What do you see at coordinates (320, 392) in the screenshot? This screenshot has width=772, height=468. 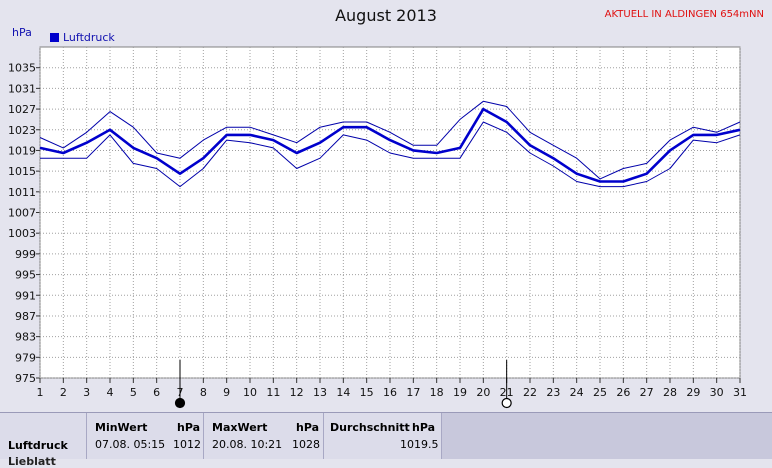 I see `x-tick-label: 13` at bounding box center [320, 392].